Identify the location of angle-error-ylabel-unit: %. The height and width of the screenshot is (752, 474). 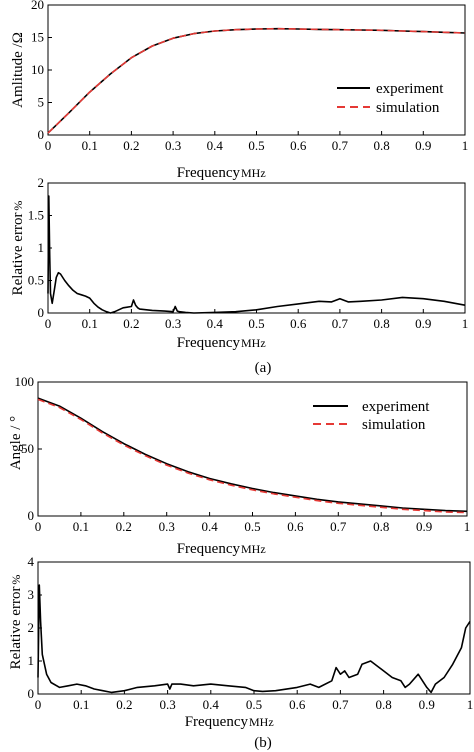
(16, 580).